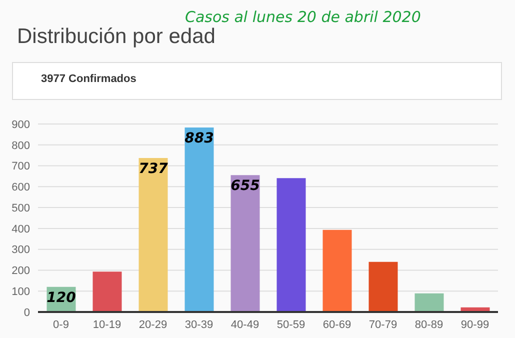  What do you see at coordinates (337, 324) in the screenshot?
I see `x-tick-label: 60-69` at bounding box center [337, 324].